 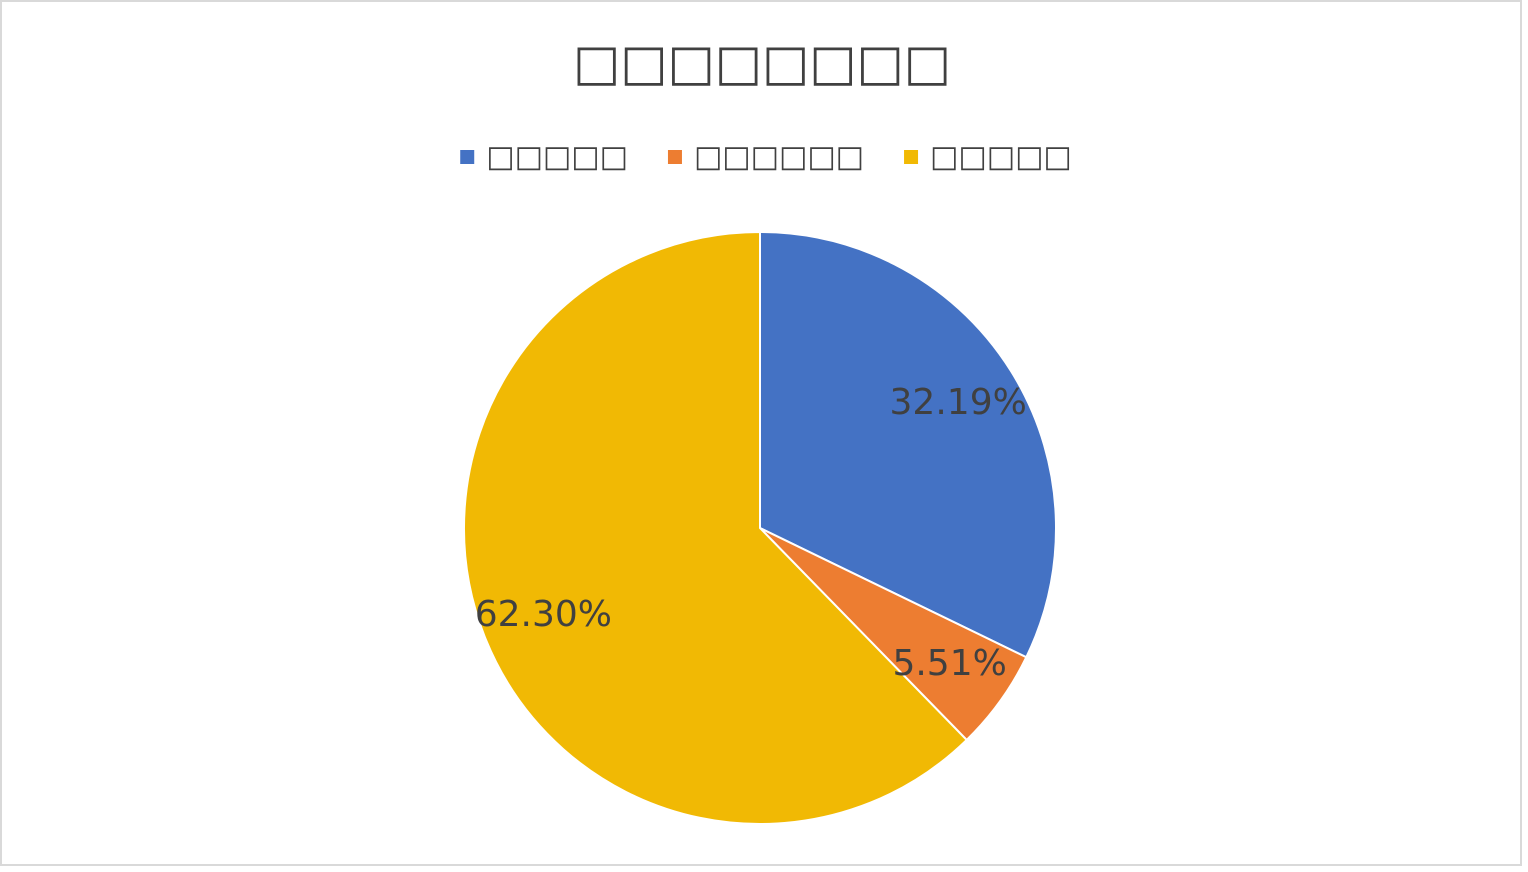 I want to click on pie-slice, so click(x=908, y=444).